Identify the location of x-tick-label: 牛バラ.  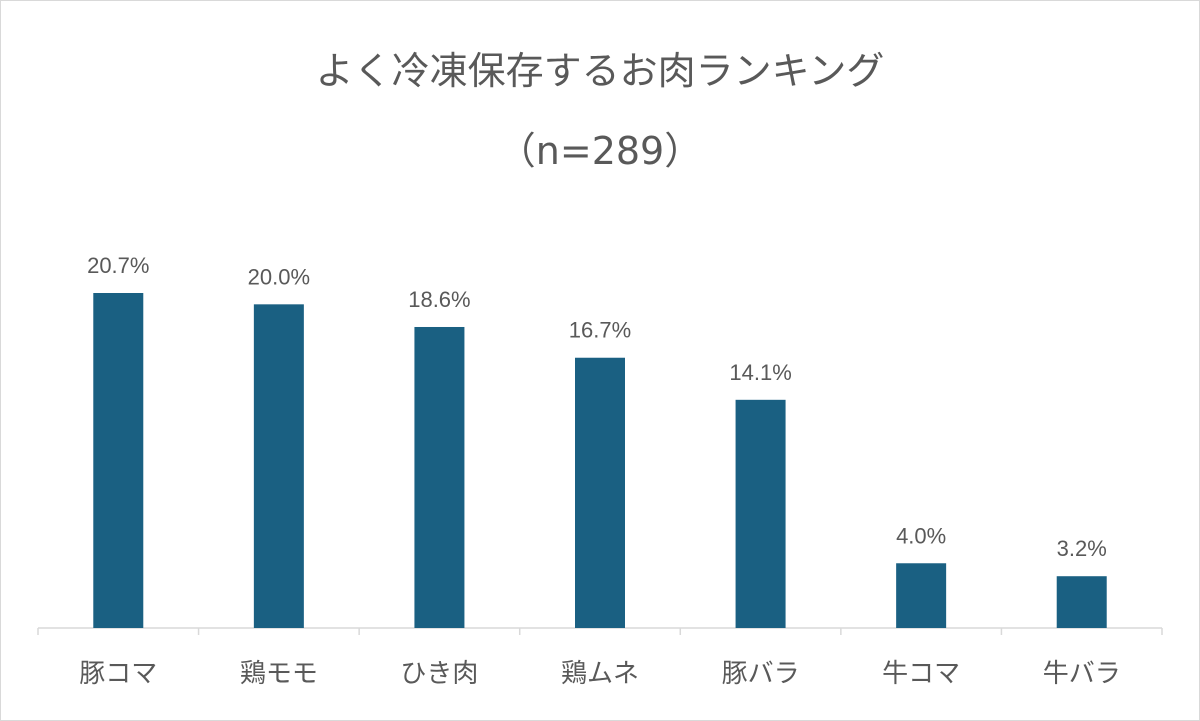
(1082, 673).